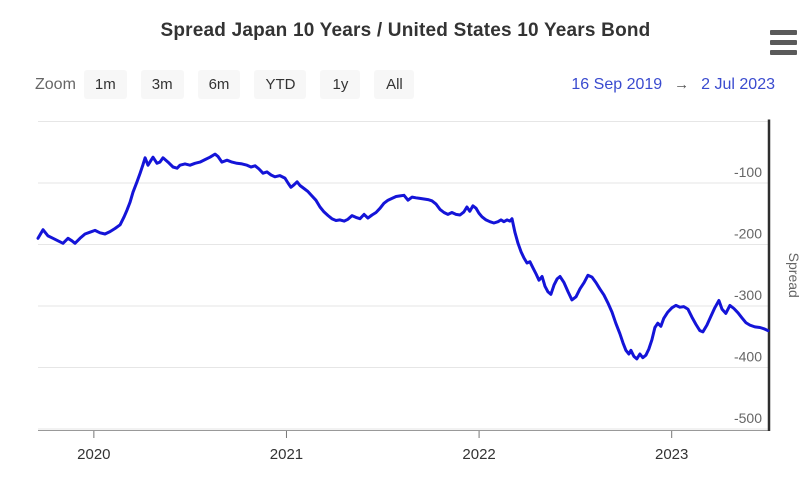 The width and height of the screenshot is (805, 487). I want to click on zoom-button-1m: 1m, so click(105, 84).